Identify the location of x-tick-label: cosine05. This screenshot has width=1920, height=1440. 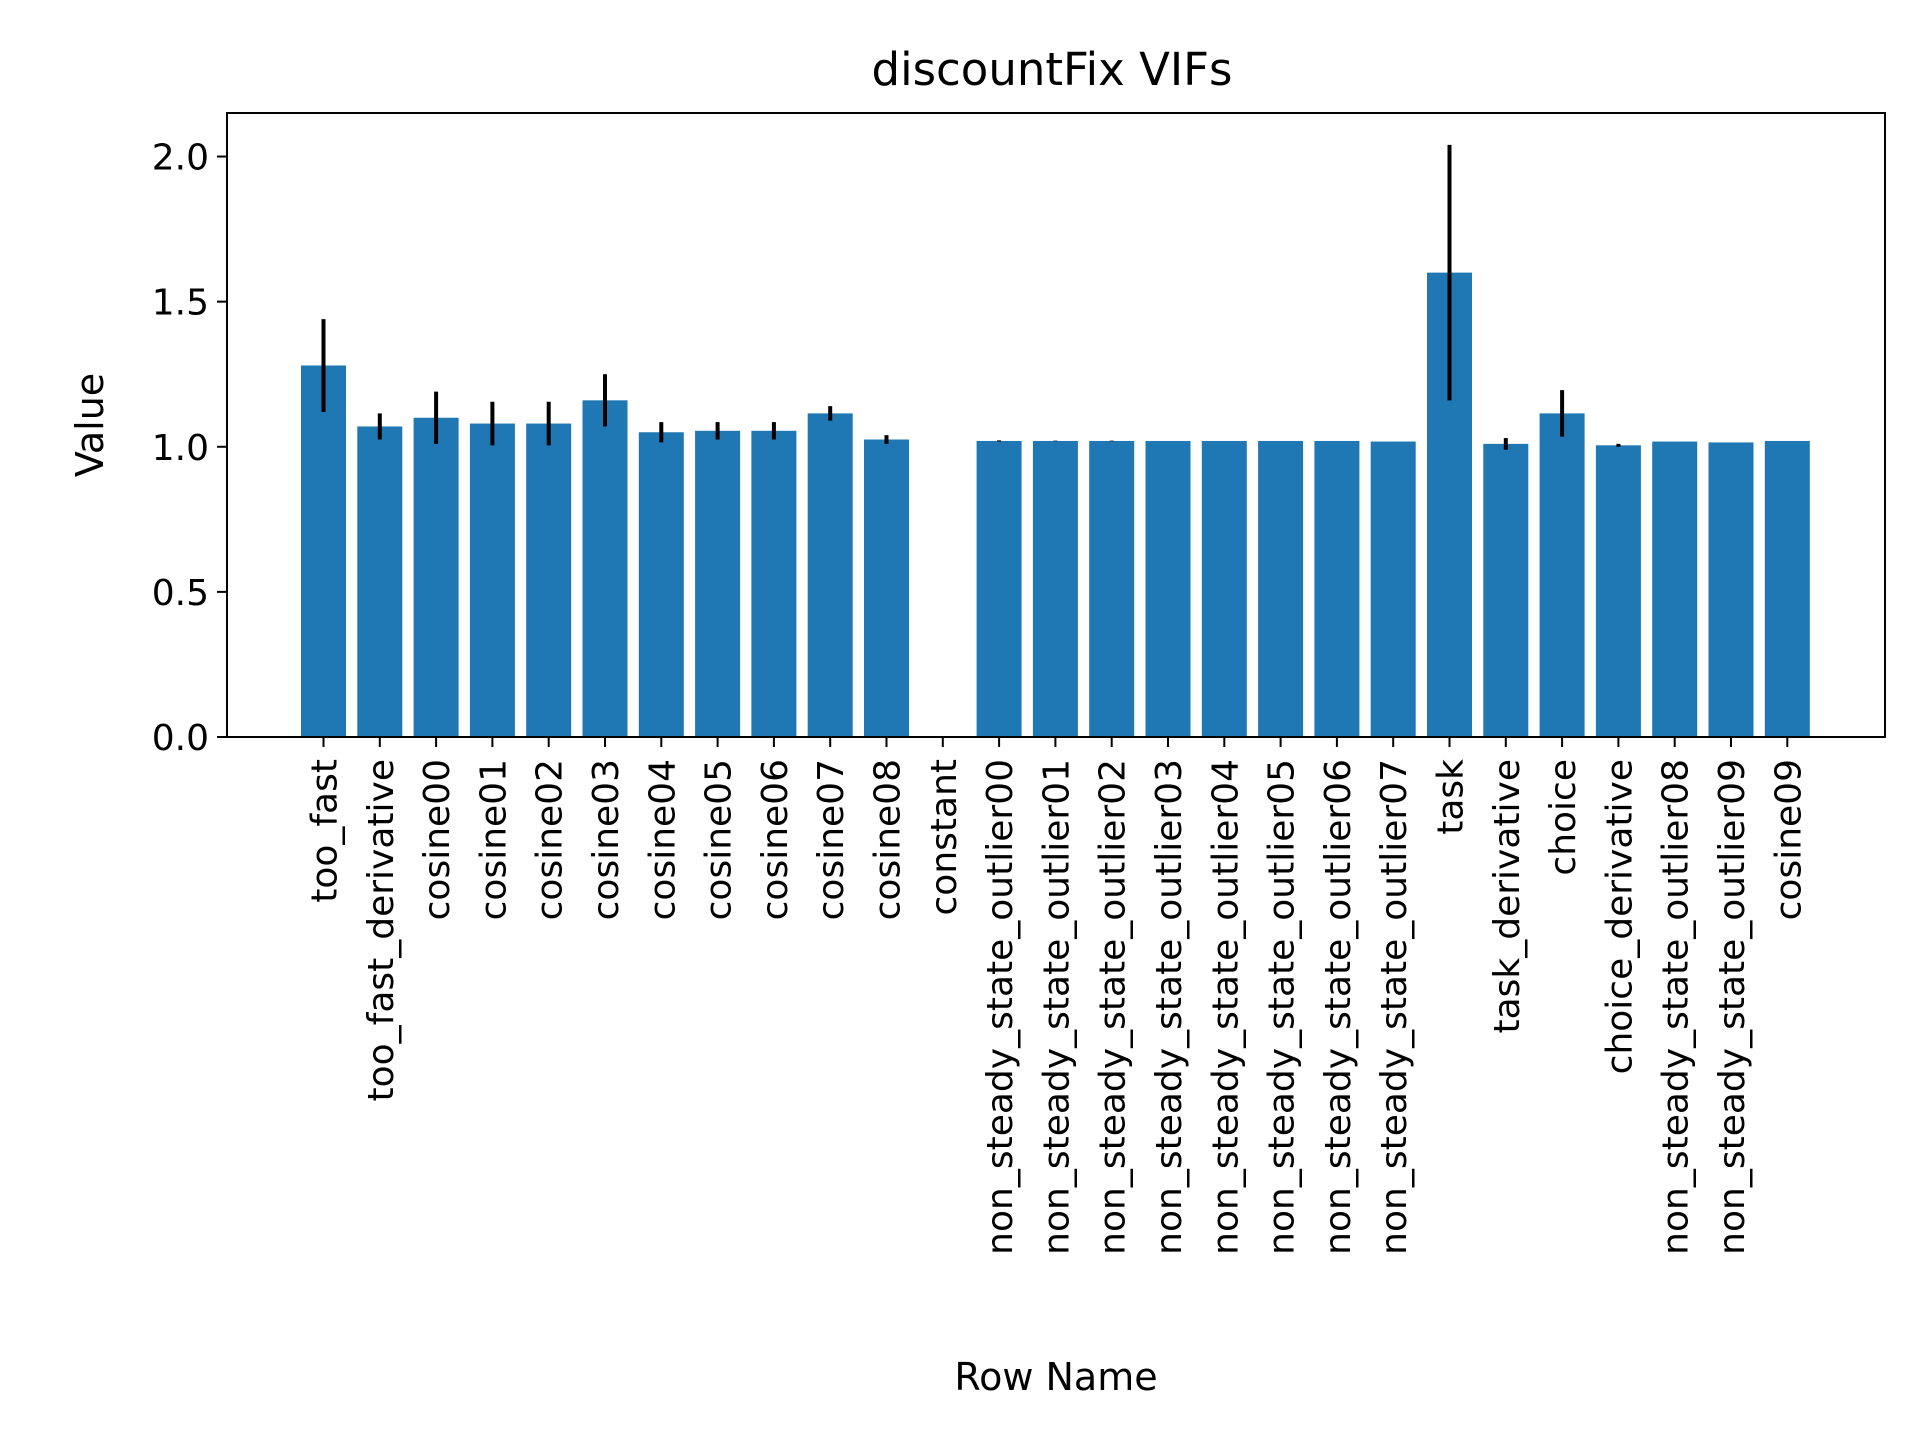
(719, 839).